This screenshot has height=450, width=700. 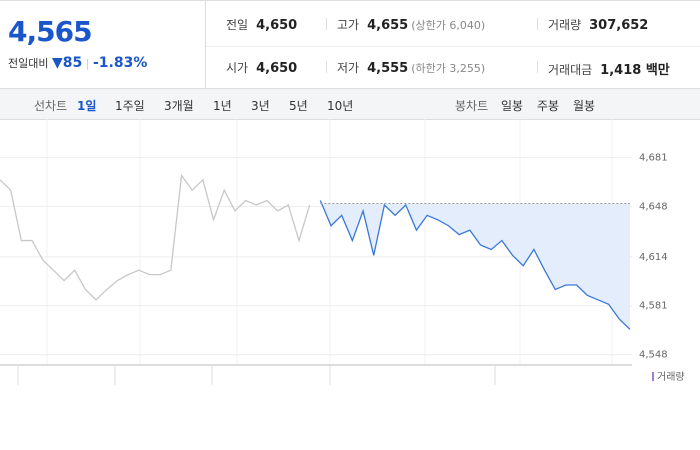 I want to click on period-tab: 1주일, so click(x=130, y=106).